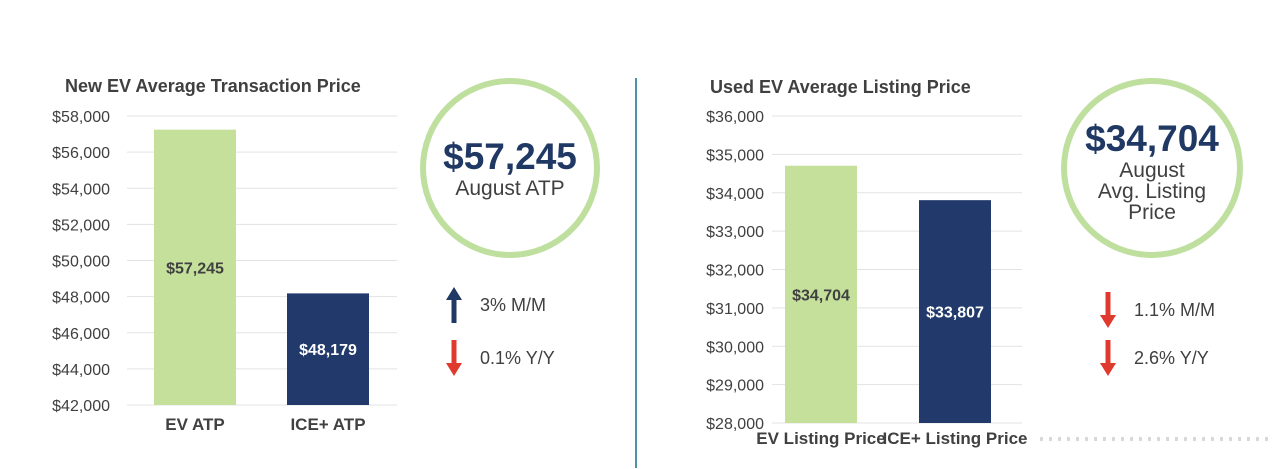 The height and width of the screenshot is (469, 1280). I want to click on panel-divider, so click(636, 273).